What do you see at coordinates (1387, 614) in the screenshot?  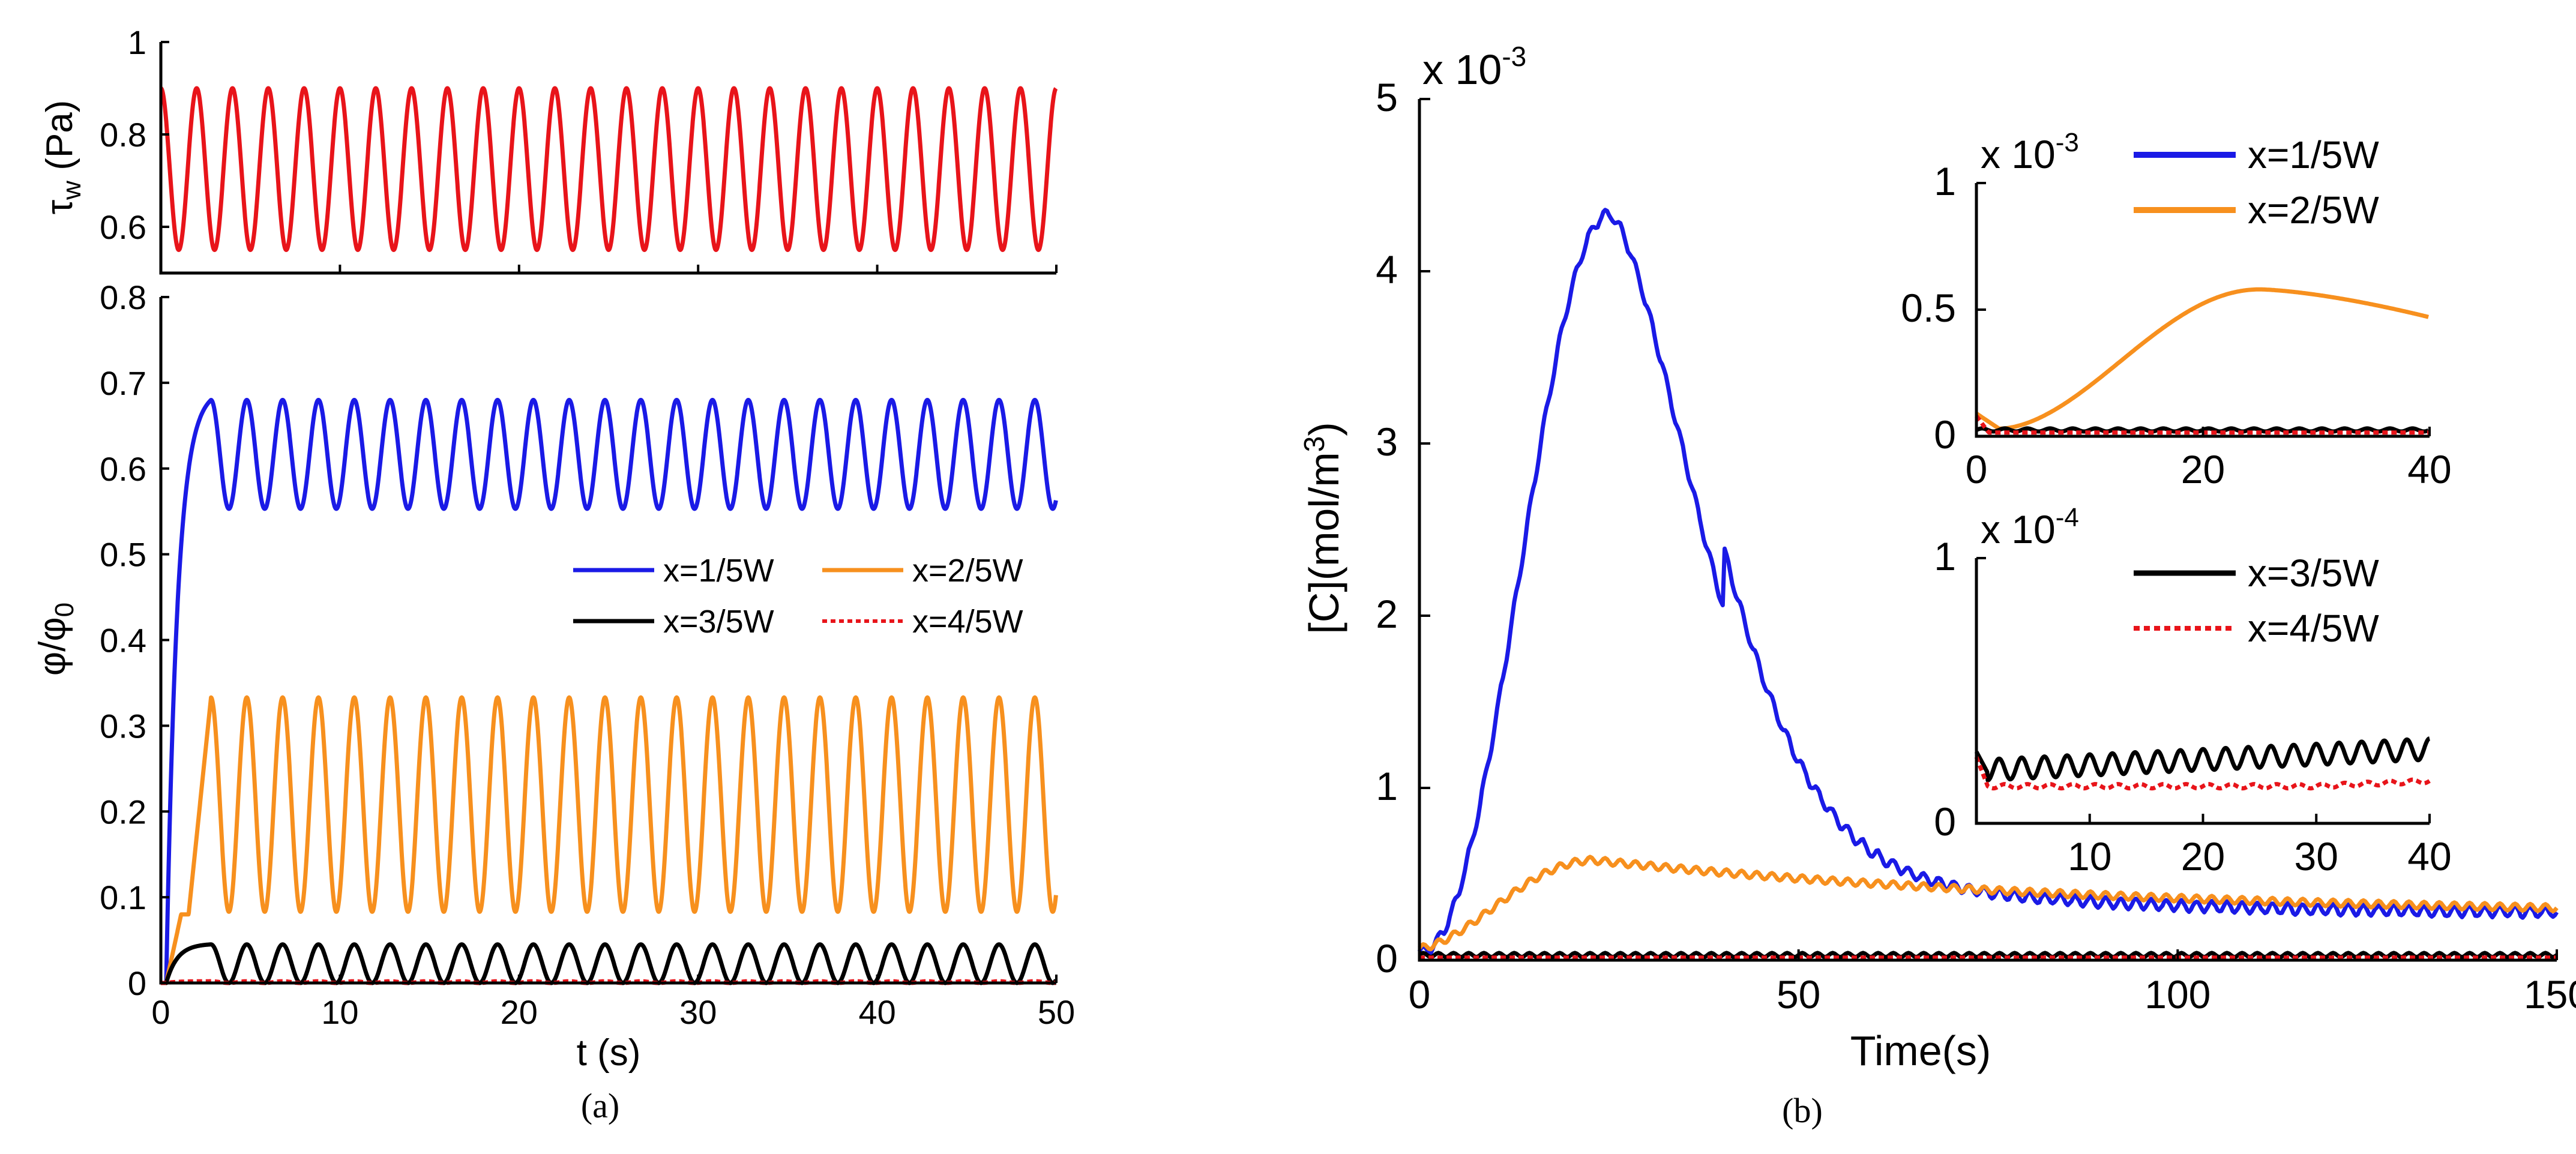 I see `y-tick-label: 2` at bounding box center [1387, 614].